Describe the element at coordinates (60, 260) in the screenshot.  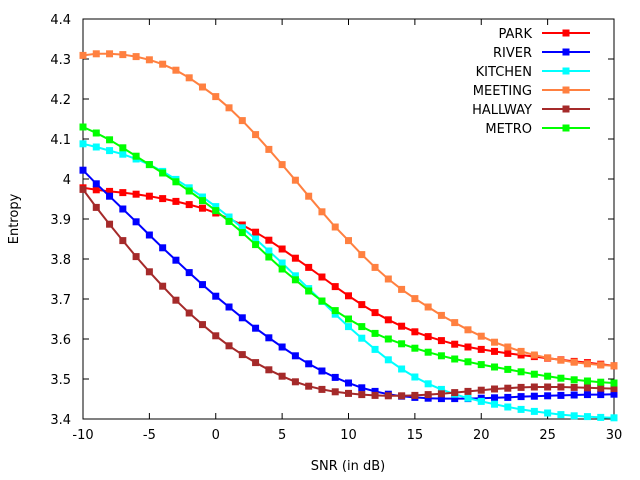
I see `y-tick-label: 3.8` at that location.